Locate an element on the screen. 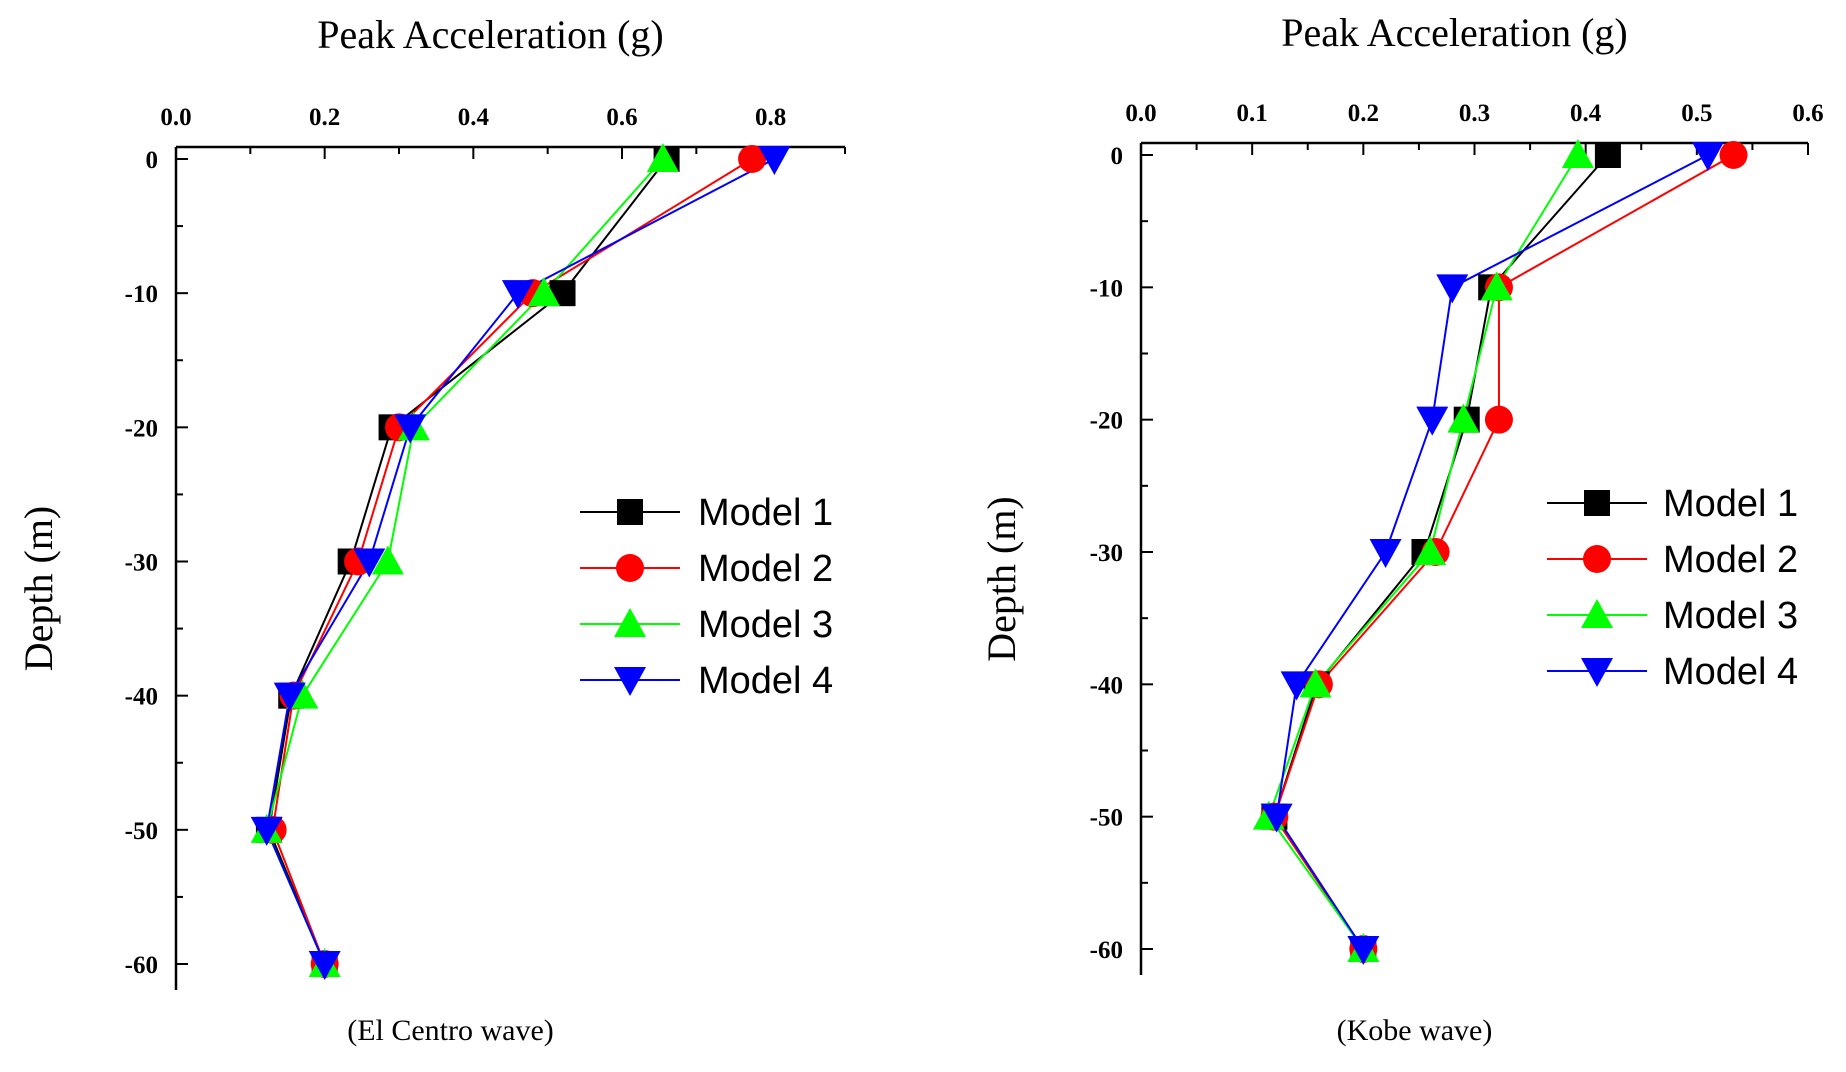 This screenshot has width=1846, height=1072. x-tick-label: 0.5 is located at coordinates (1696, 113).